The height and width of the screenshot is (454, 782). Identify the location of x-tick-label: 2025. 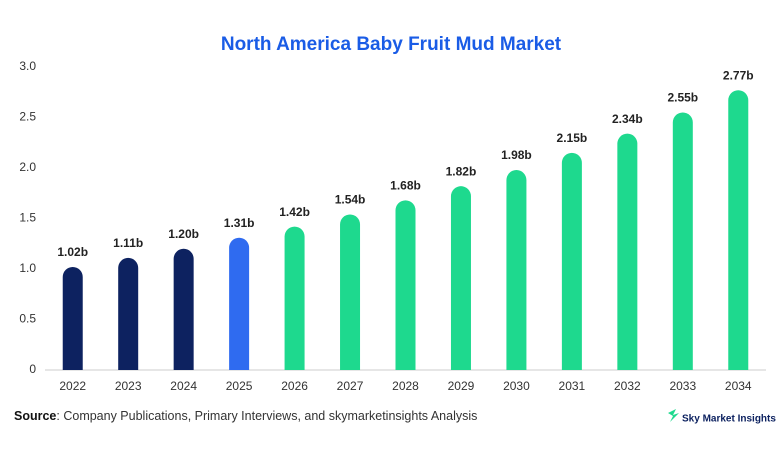
(239, 386).